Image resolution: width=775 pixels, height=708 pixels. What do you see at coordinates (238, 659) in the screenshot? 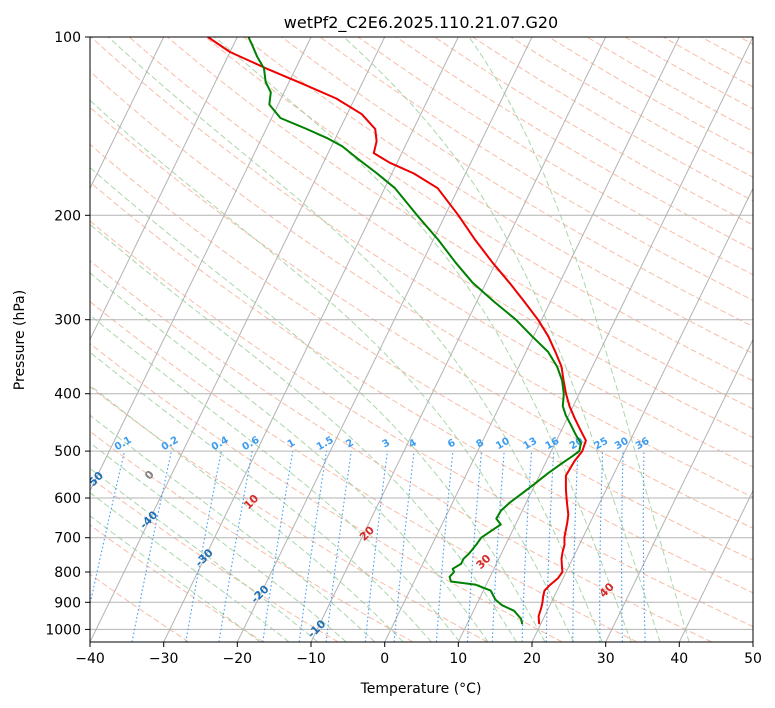
I see `x-tick-label: −20` at bounding box center [238, 659].